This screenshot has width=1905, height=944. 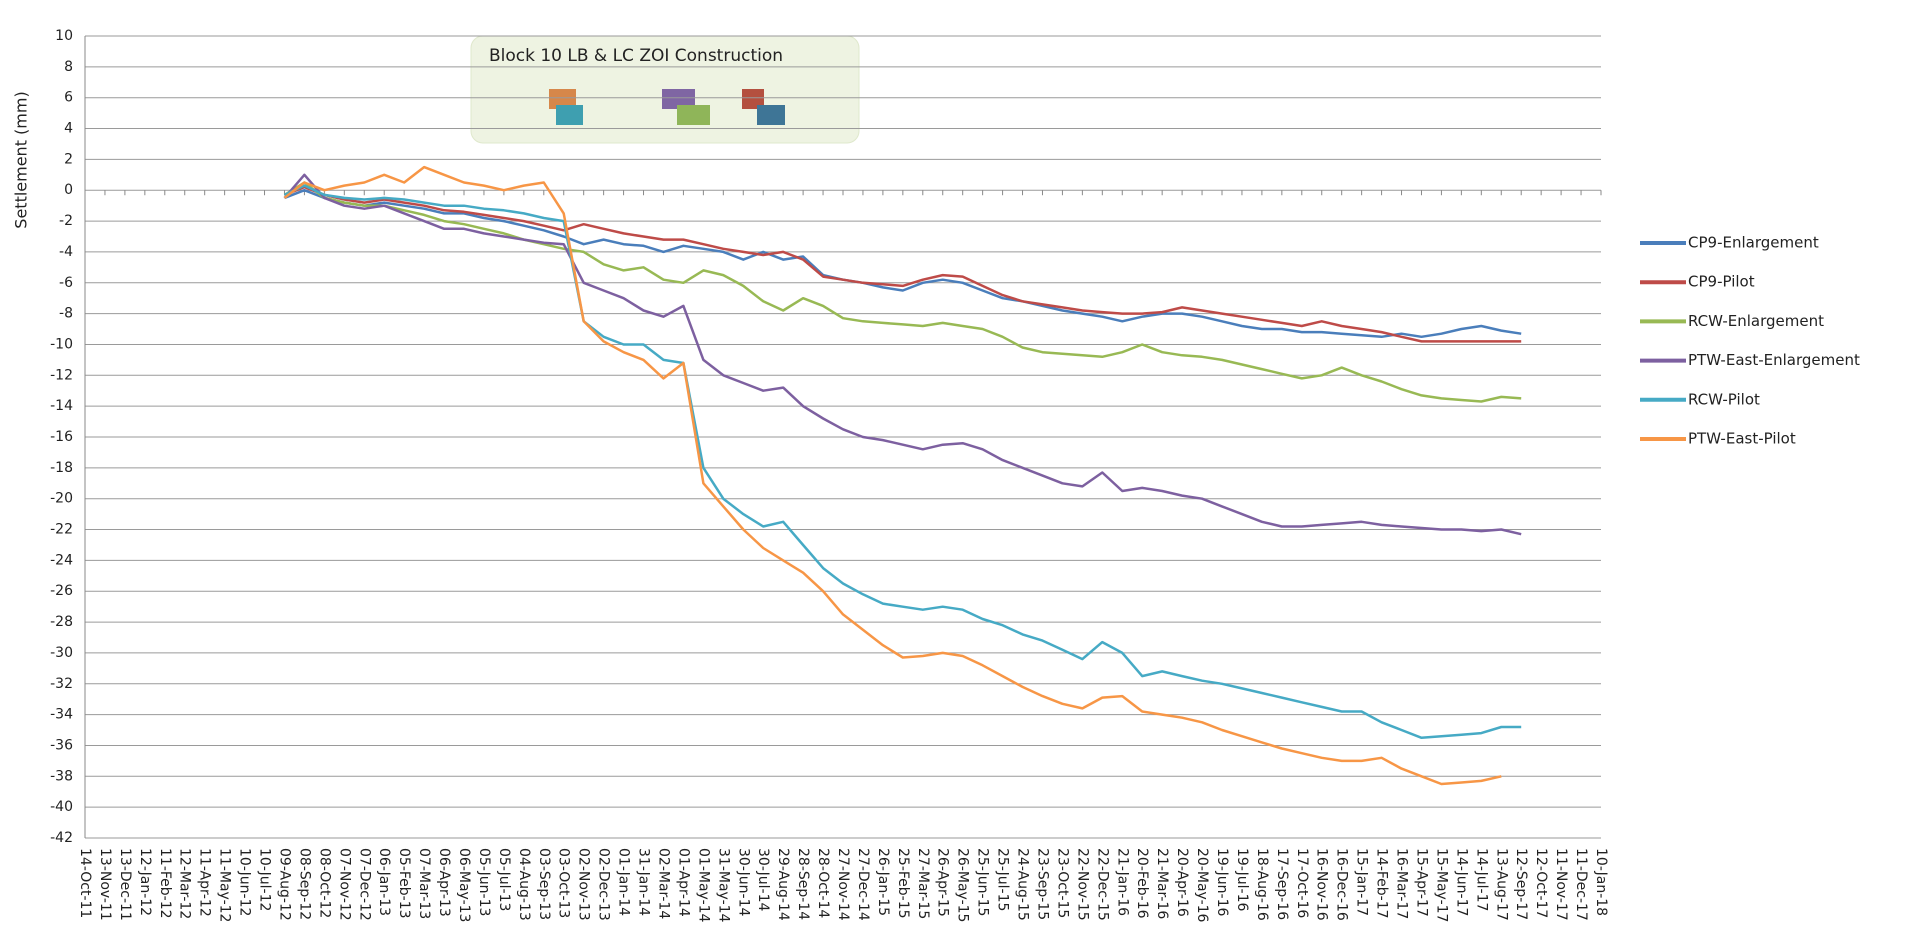 What do you see at coordinates (1122, 882) in the screenshot?
I see `x-tick-label: 21-Jan-16` at bounding box center [1122, 882].